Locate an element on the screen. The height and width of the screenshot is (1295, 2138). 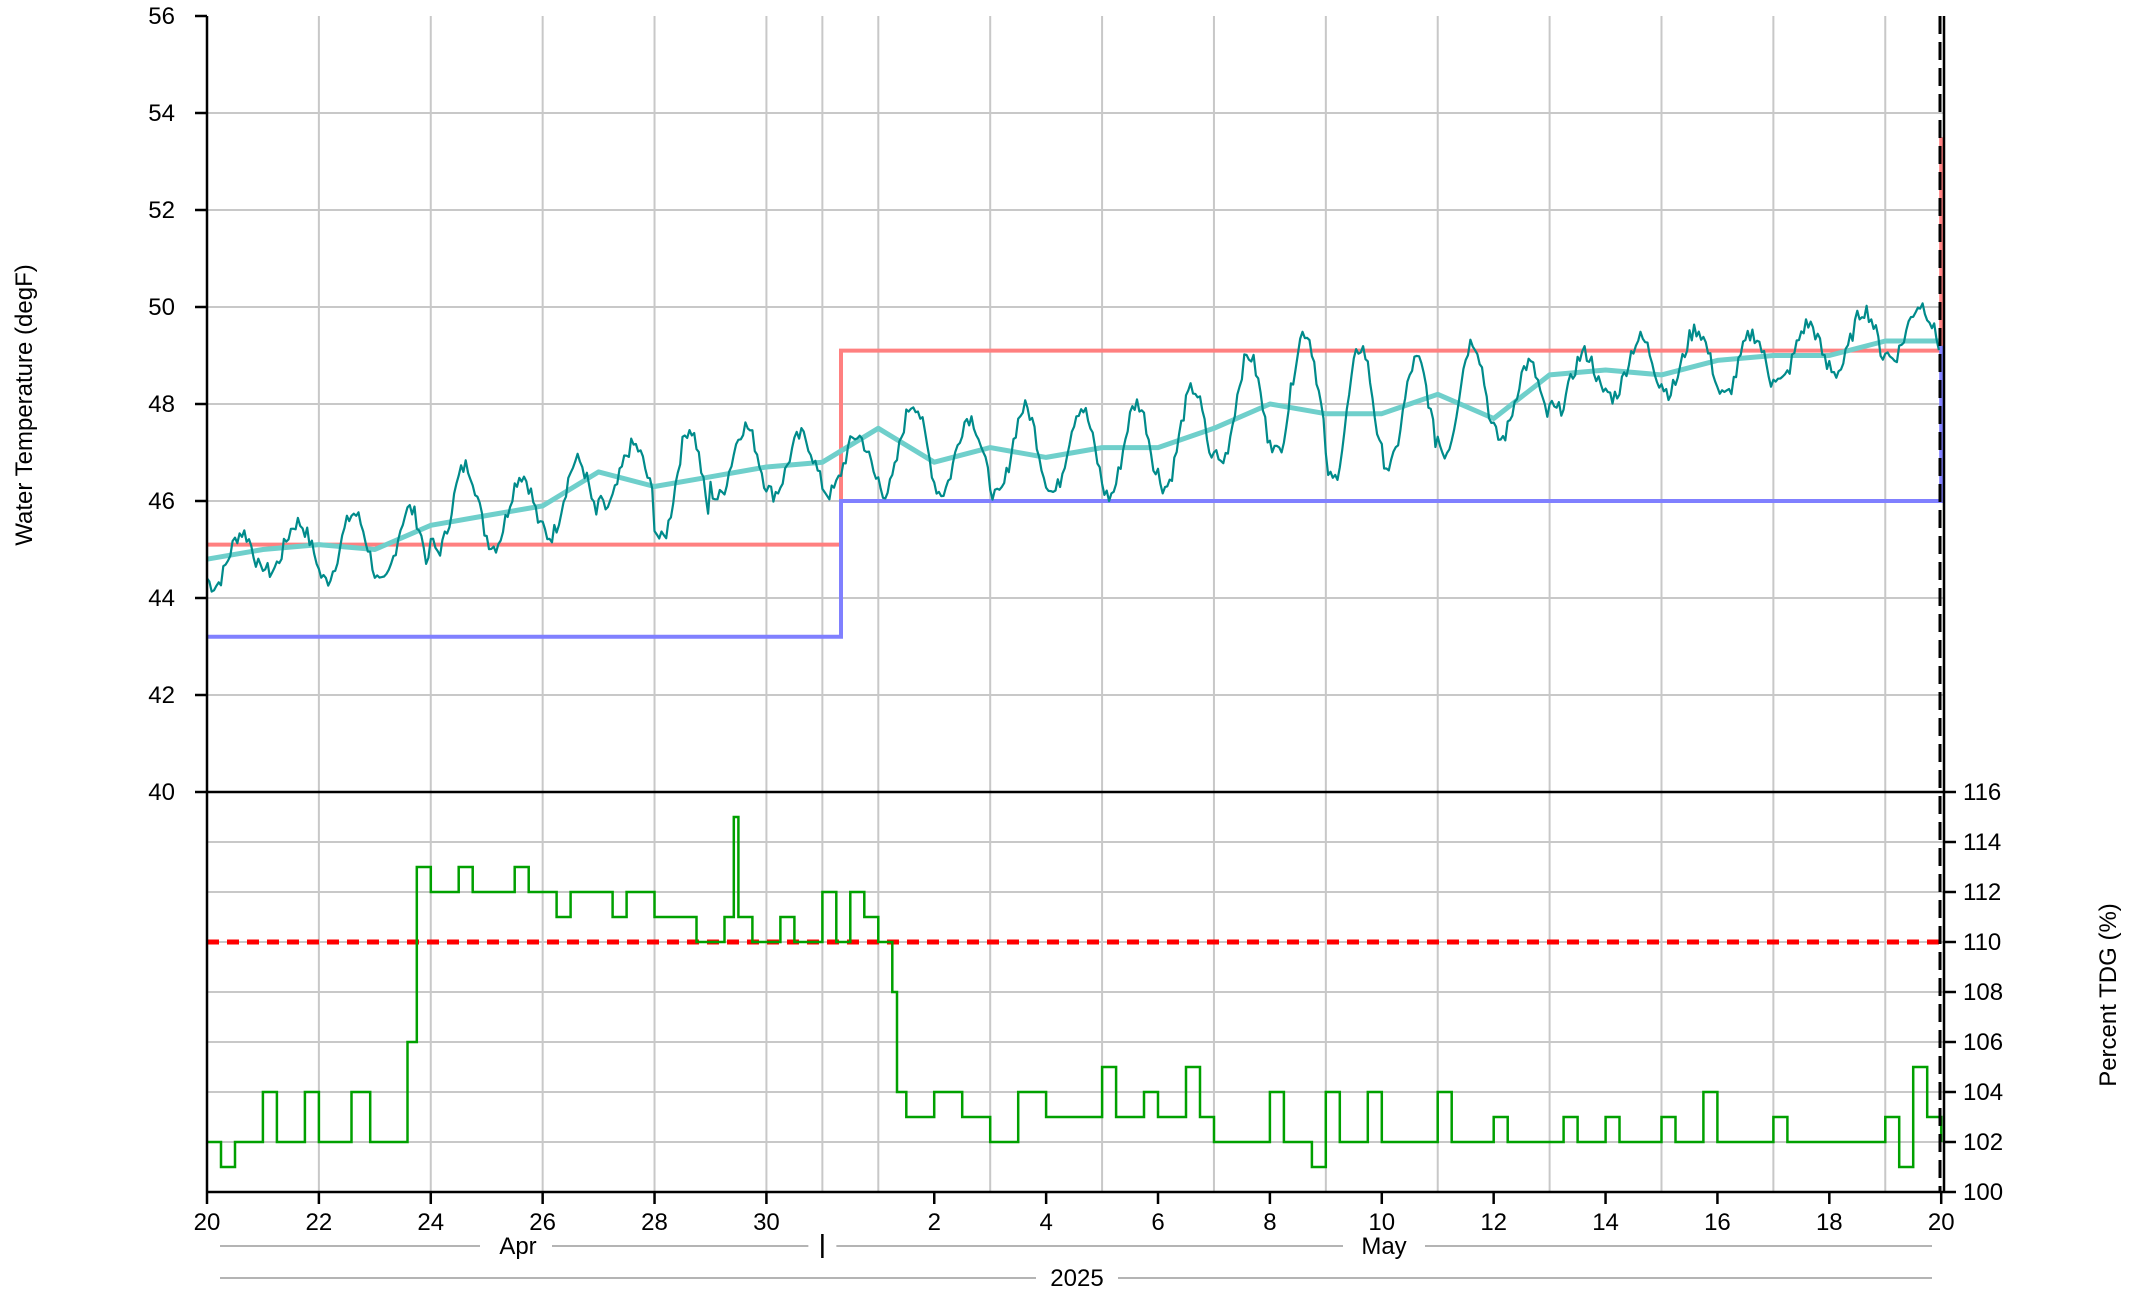
x-tick-label-7: 4 is located at coordinates (1045, 1222).